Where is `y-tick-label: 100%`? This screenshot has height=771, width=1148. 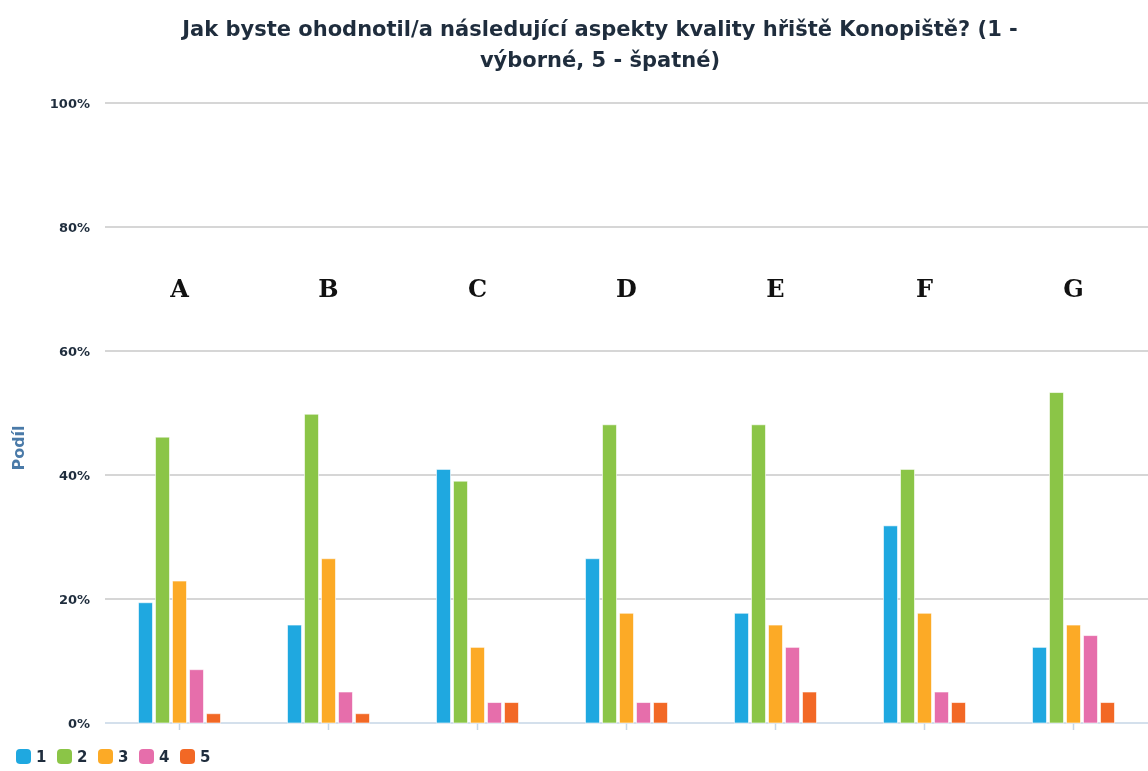
y-tick-label: 100% is located at coordinates (69, 103).